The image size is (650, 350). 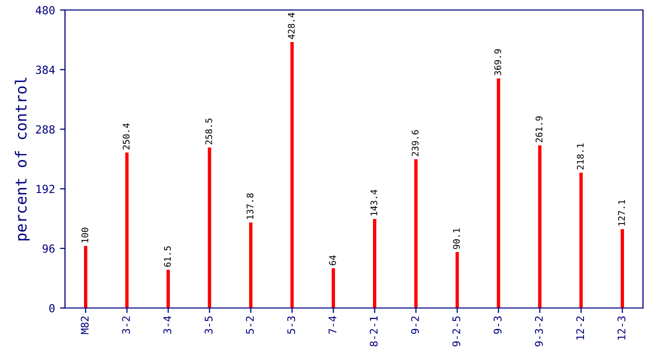 I want to click on x-tick-label: 5-3, so click(x=291, y=325).